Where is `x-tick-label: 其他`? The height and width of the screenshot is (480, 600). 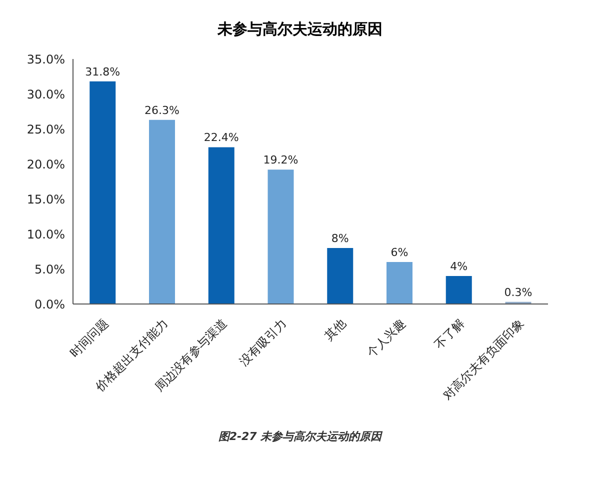 x-tick-label: 其他 is located at coordinates (335, 330).